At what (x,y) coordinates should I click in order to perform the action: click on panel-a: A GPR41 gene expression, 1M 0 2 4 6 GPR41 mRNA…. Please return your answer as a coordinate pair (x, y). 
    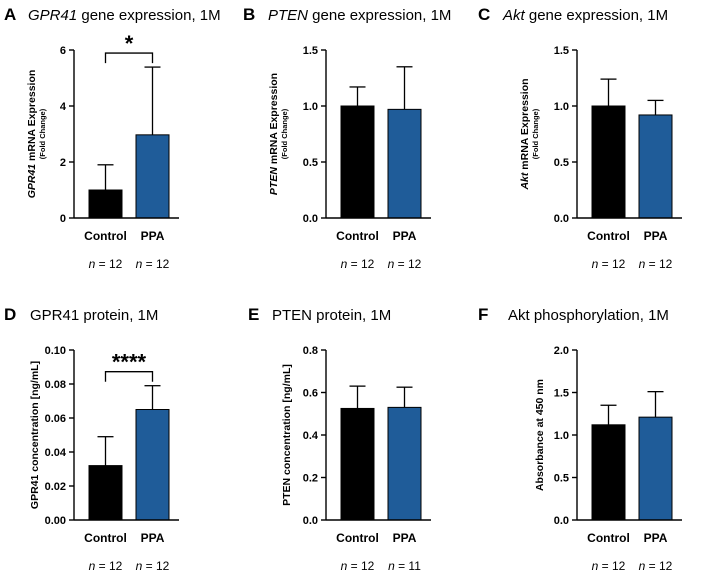
    Looking at the image, I should click on (112, 138).